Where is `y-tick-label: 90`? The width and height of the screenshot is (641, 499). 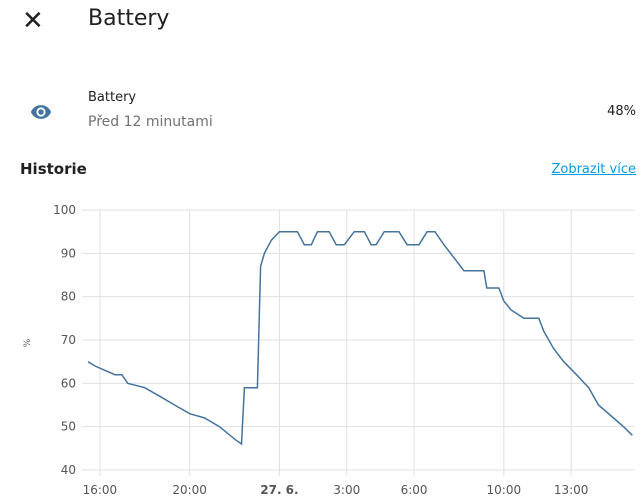 y-tick-label: 90 is located at coordinates (68, 253).